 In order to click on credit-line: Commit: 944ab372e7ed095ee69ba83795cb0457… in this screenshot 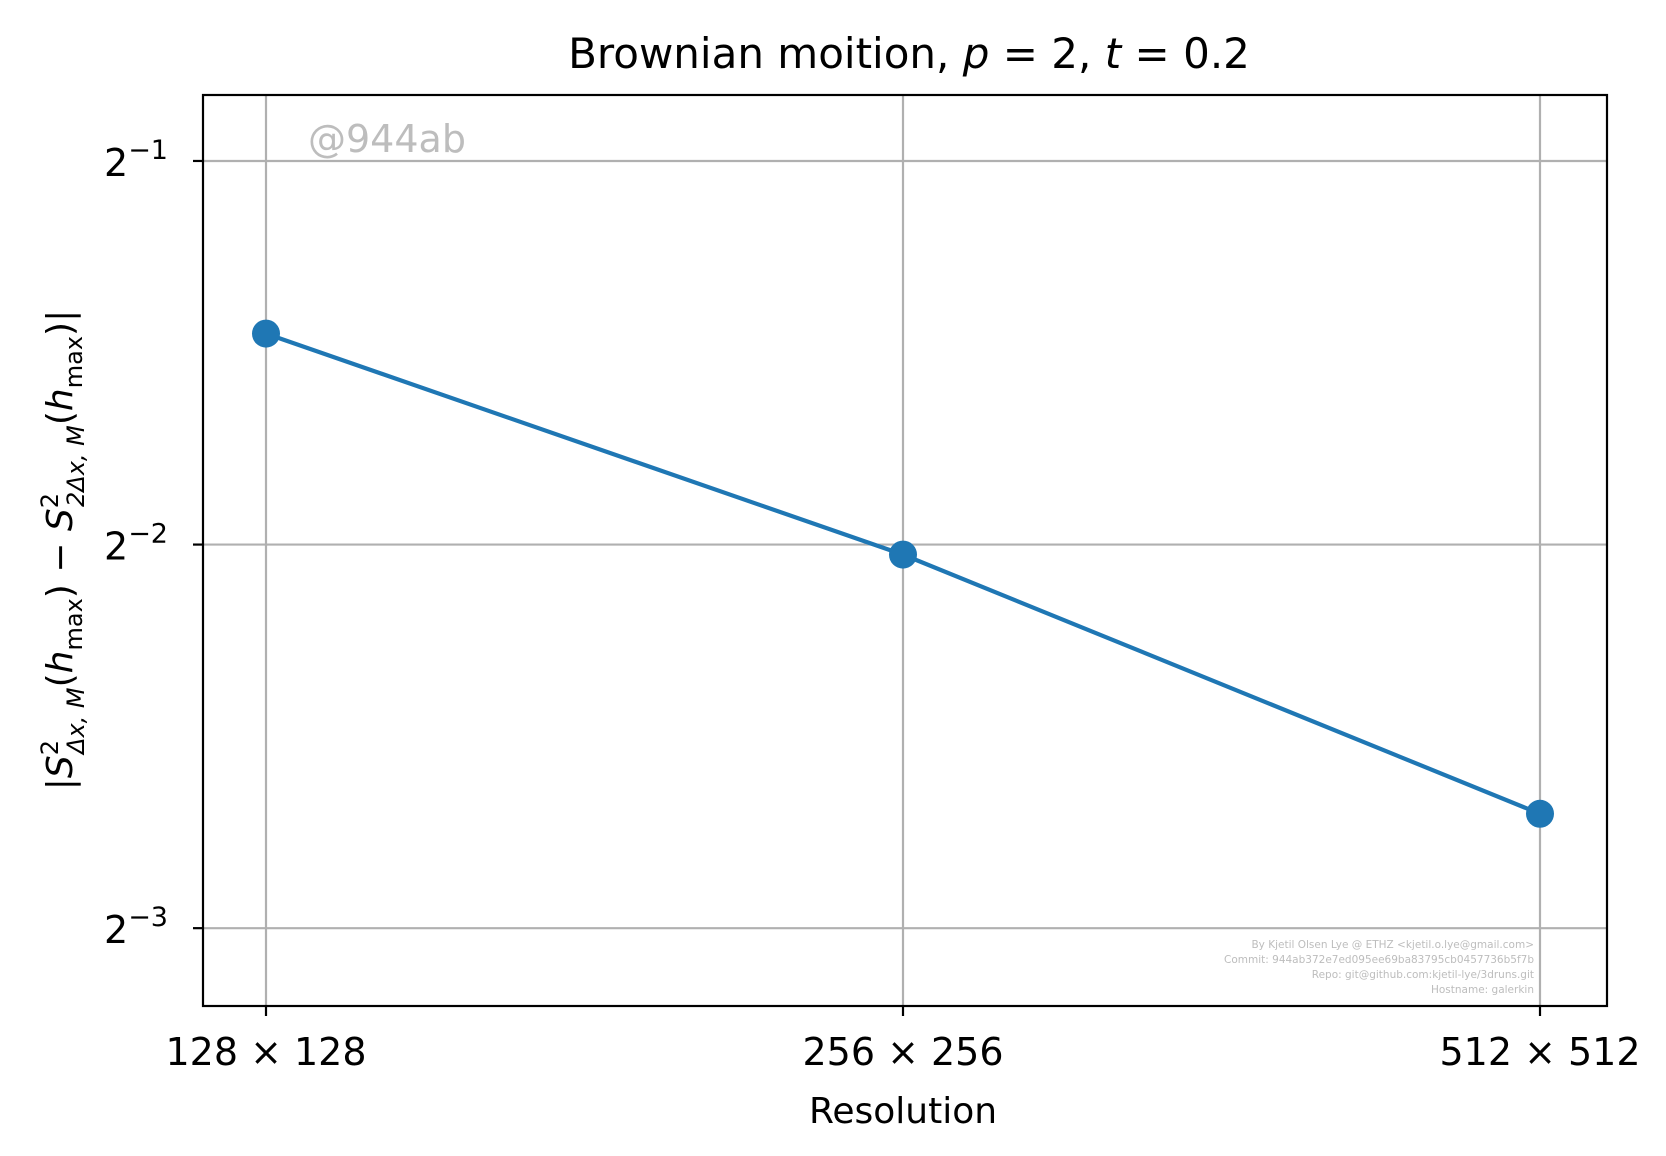, I will do `click(1379, 960)`.